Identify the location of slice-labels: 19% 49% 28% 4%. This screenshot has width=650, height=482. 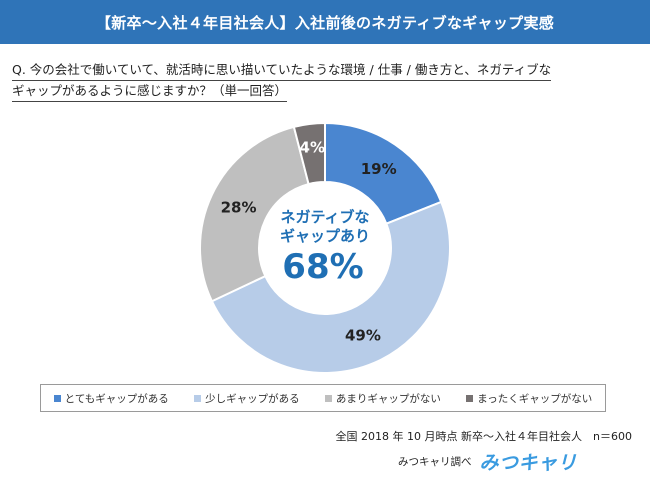
(309, 241).